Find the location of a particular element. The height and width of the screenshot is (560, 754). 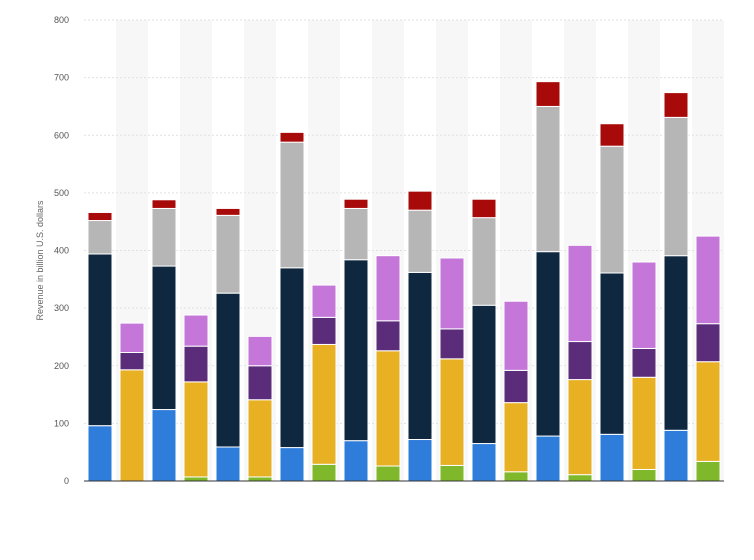

y-tick-label-0: 0 is located at coordinates (66, 481).